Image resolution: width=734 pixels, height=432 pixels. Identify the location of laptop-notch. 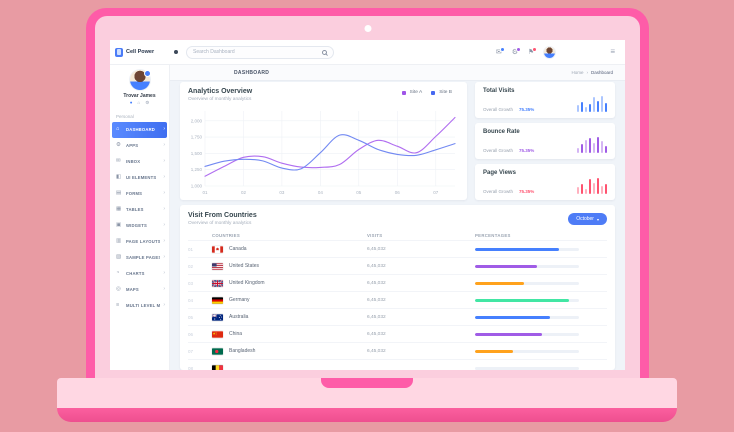
(367, 383).